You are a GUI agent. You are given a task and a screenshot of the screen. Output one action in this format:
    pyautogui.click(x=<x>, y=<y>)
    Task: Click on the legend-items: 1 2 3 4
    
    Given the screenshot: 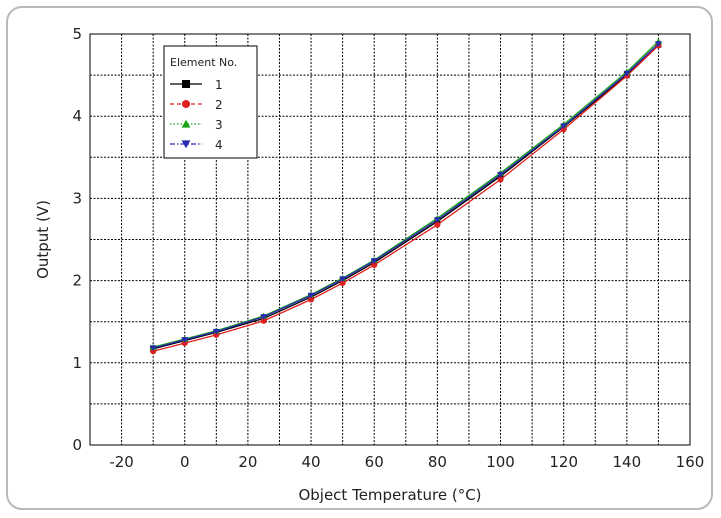 What is the action you would take?
    pyautogui.click(x=196, y=115)
    